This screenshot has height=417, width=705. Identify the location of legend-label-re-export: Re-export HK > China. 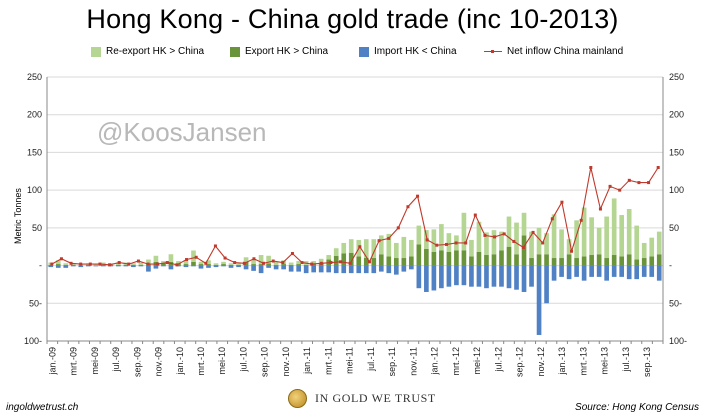
(155, 51).